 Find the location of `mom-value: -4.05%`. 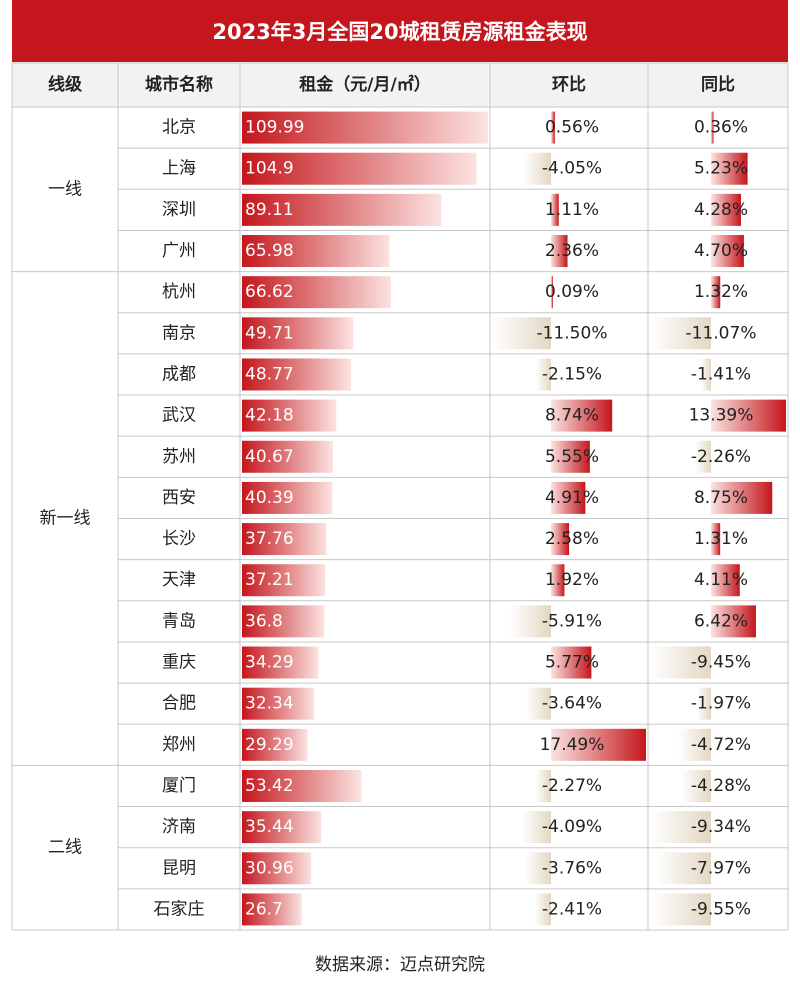

mom-value: -4.05% is located at coordinates (572, 169).